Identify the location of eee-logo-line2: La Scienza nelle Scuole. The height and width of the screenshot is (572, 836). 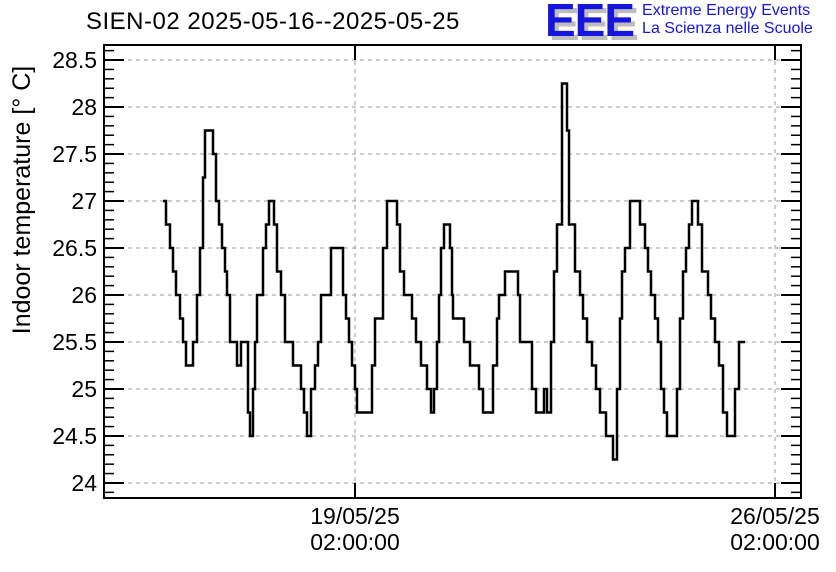
(727, 28).